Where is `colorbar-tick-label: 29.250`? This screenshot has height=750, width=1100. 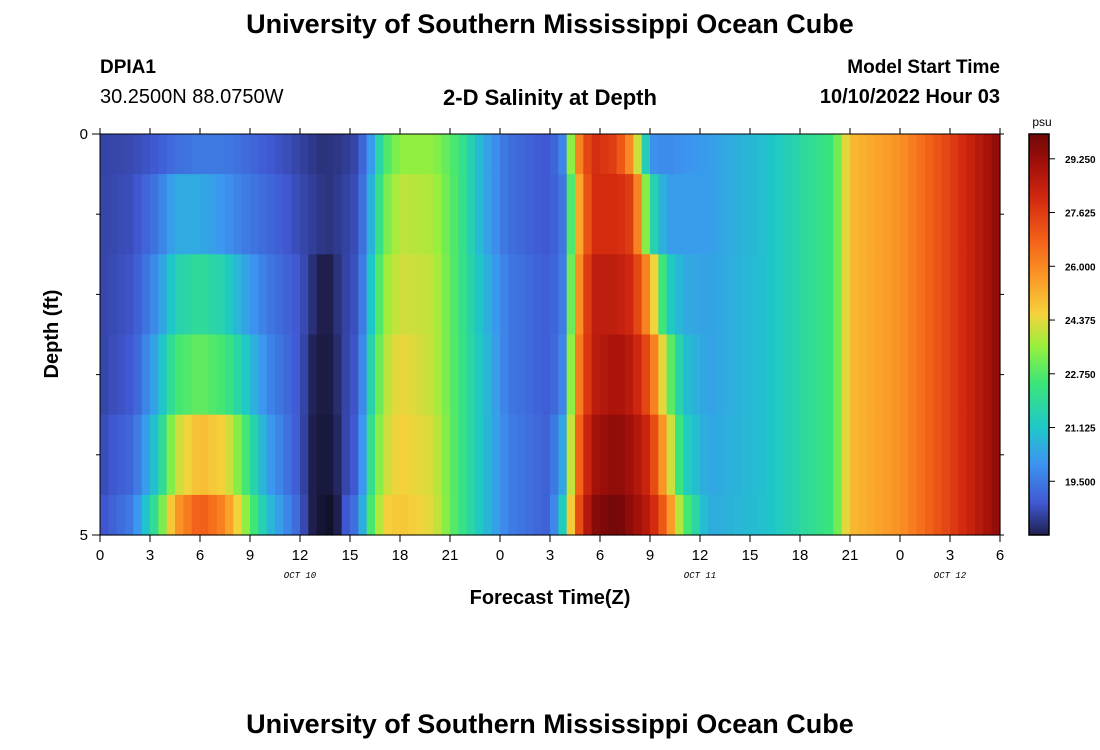
colorbar-tick-label: 29.250 is located at coordinates (1080, 160).